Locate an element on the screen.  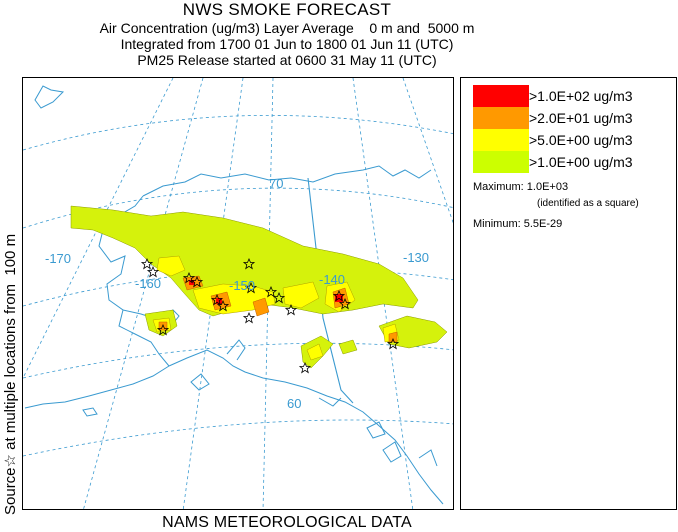
legend-label: >1.0E+02 ug/m3 is located at coordinates (581, 96).